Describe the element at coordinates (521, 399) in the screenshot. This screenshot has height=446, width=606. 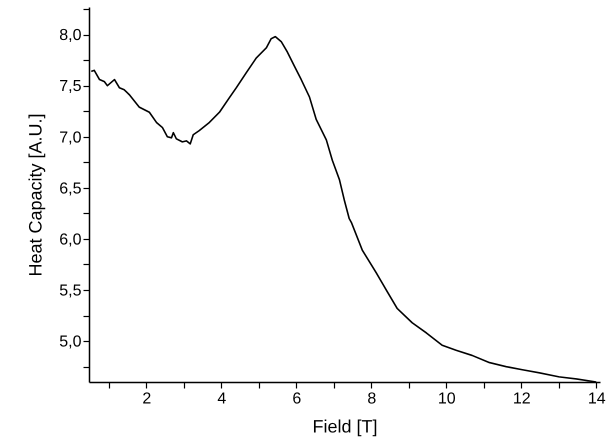
I see `x-tick-label: 12` at that location.